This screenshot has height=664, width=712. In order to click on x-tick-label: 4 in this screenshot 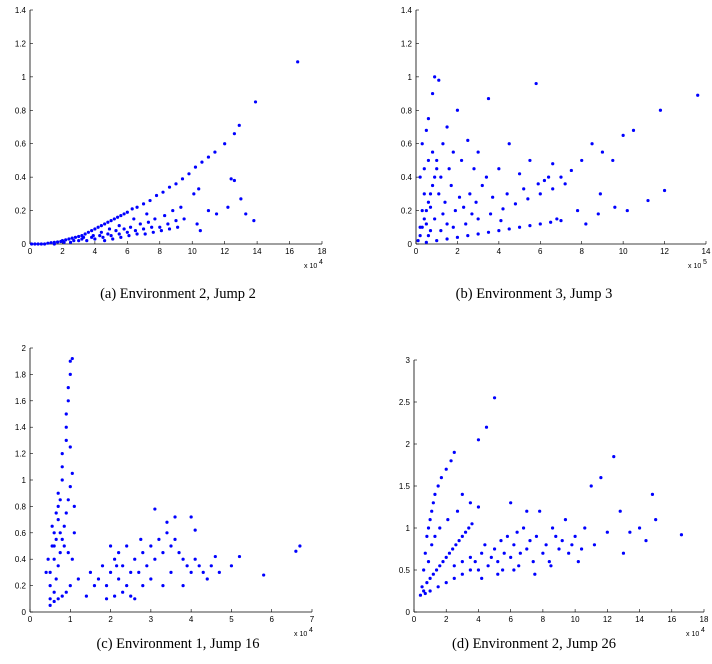, I will do `click(191, 619)`.